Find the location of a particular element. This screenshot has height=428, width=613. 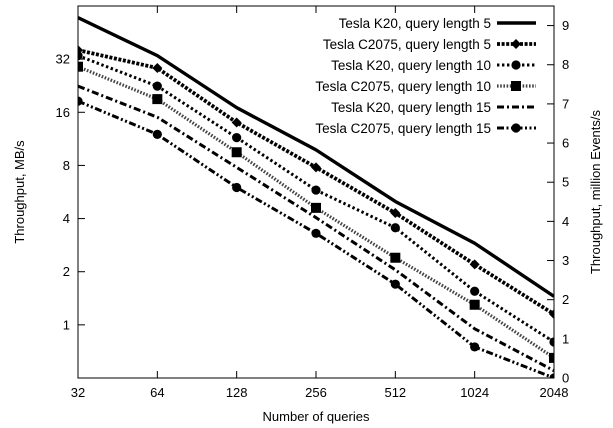

x-tick-label: 512 is located at coordinates (395, 392).